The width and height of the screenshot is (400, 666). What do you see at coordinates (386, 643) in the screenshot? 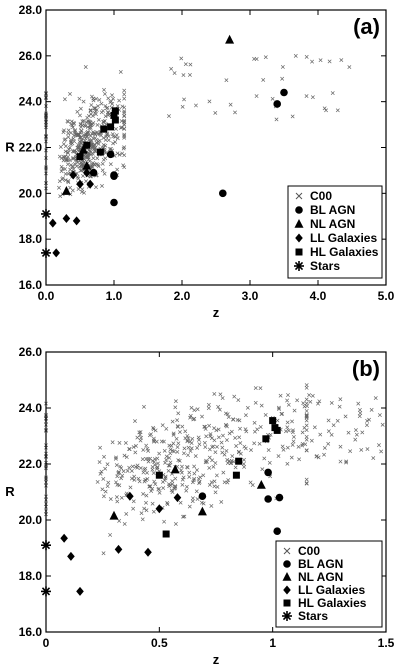
I see `x-tick-label: 1.5` at bounding box center [386, 643].